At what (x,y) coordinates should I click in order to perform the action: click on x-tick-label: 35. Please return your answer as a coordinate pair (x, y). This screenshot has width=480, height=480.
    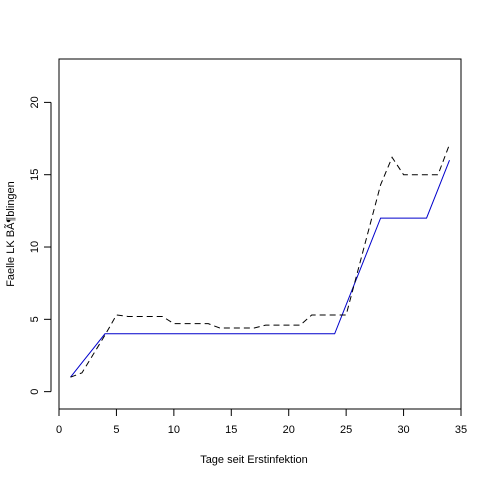
    Looking at the image, I should click on (461, 430).